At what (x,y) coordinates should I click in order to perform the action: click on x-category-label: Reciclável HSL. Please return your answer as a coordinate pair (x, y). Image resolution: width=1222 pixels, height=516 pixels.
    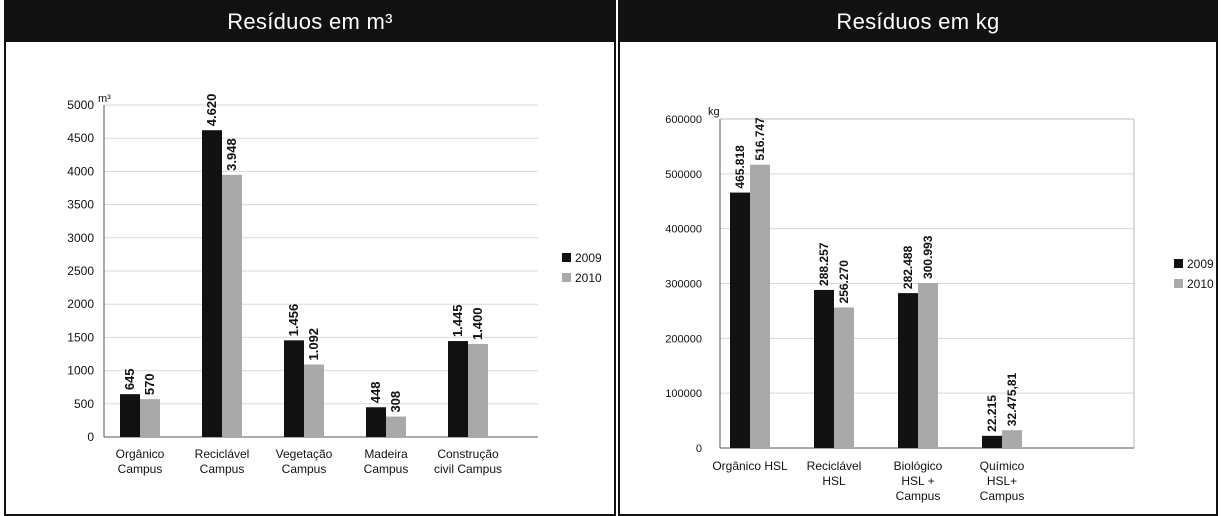
    Looking at the image, I should click on (834, 473).